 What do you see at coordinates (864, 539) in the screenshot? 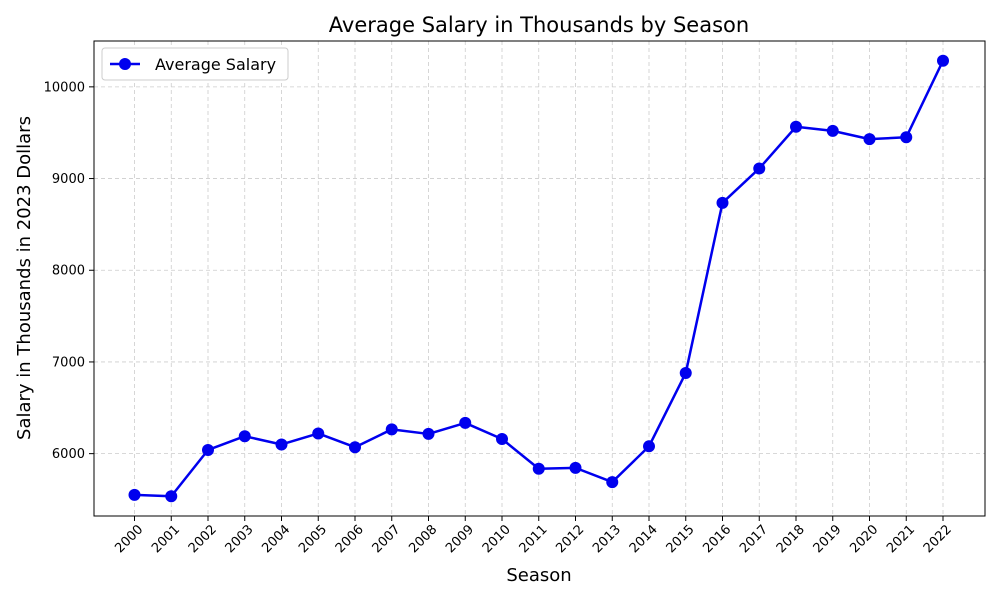
I see `x-tick-label: 2020` at bounding box center [864, 539].